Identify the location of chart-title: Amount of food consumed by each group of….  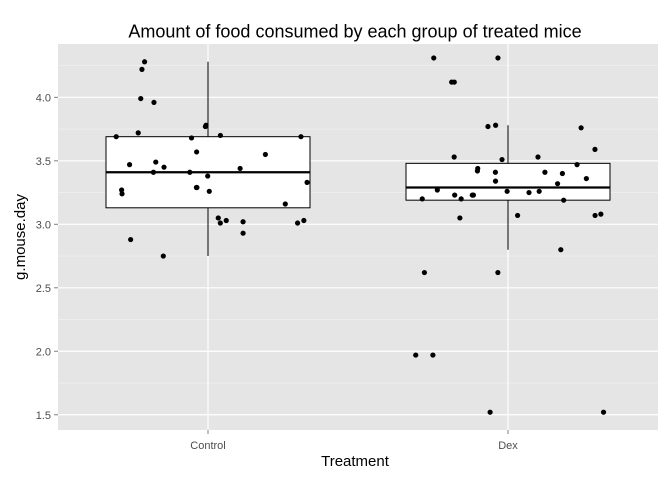
(354, 32).